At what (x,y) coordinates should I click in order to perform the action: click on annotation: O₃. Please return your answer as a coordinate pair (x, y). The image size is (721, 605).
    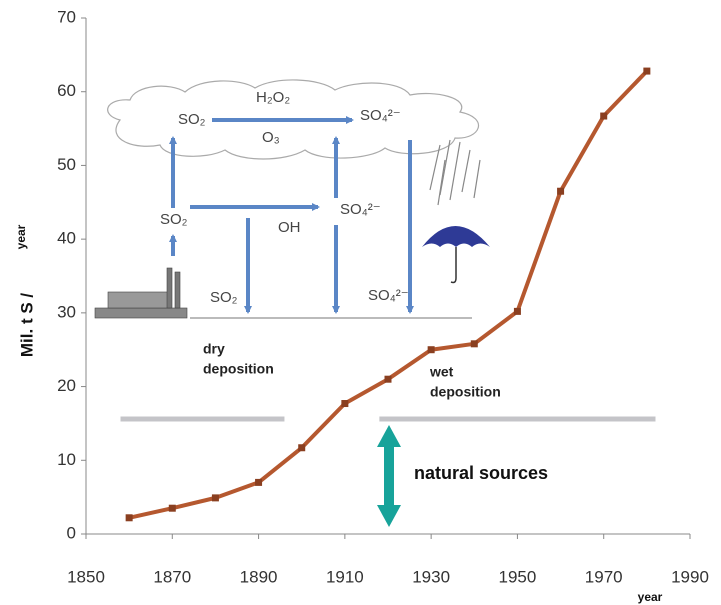
    Looking at the image, I should click on (271, 137).